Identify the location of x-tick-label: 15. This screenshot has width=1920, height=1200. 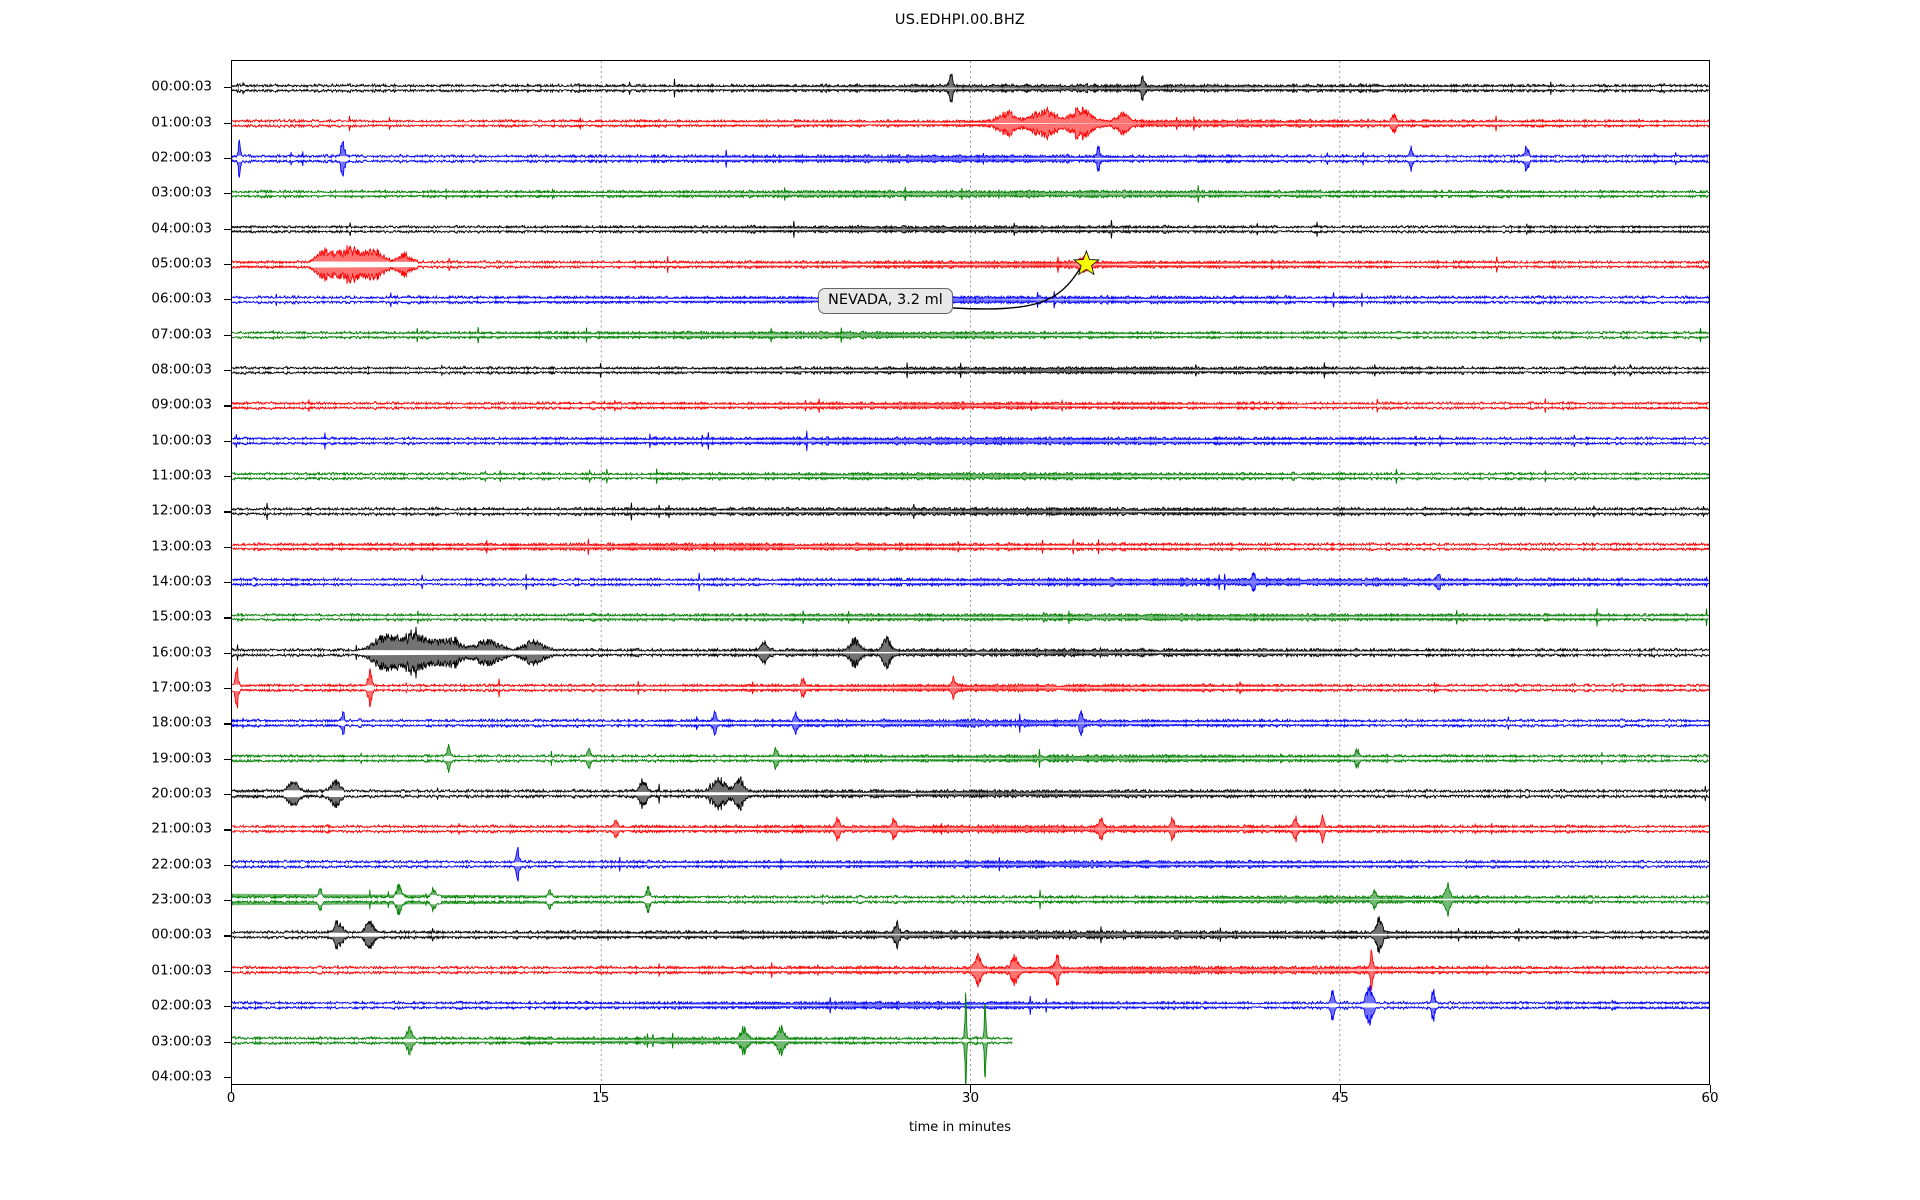
(601, 1098).